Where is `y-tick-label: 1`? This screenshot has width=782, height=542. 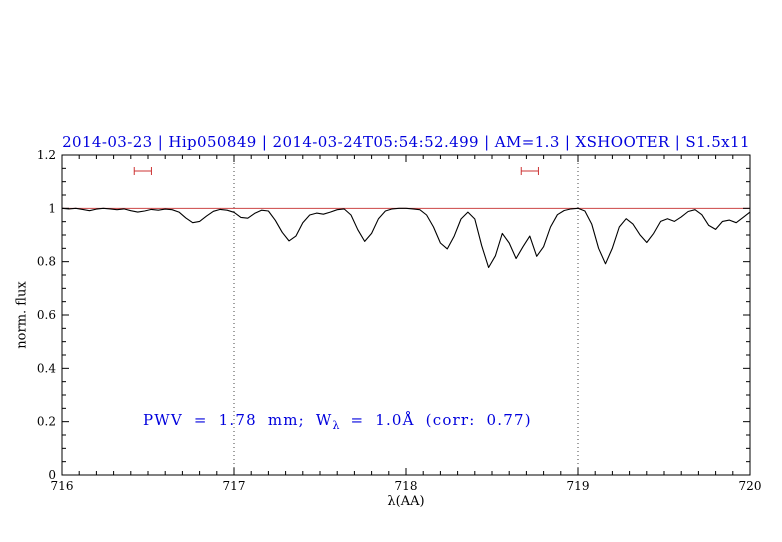
y-tick-label: 1 is located at coordinates (52, 208).